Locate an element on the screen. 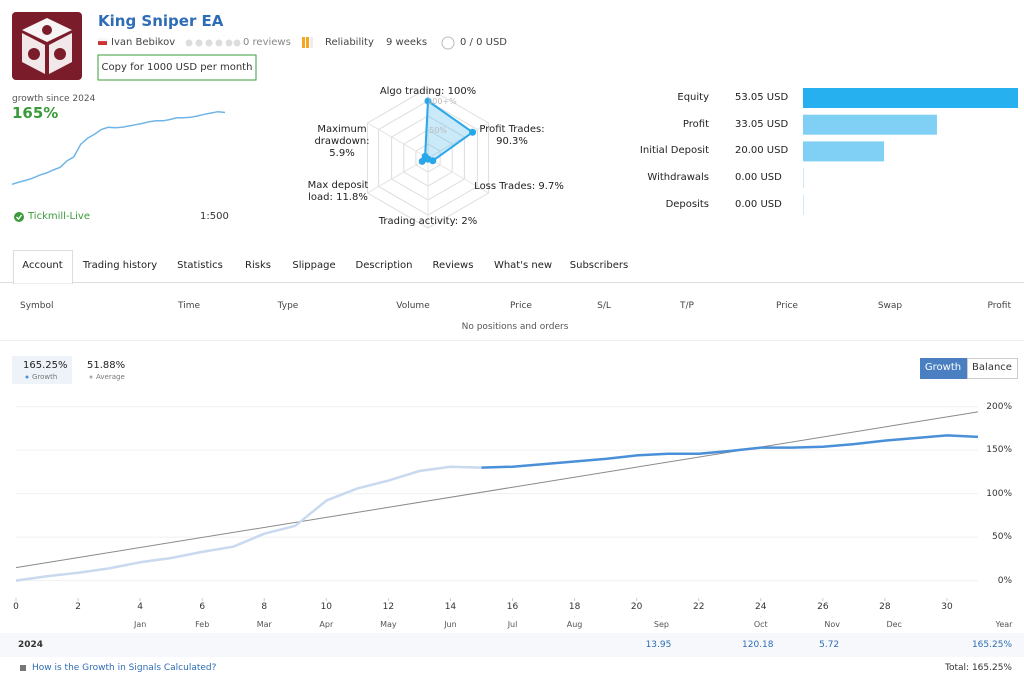 The width and height of the screenshot is (1024, 682). legend-name: Growth is located at coordinates (45, 377).